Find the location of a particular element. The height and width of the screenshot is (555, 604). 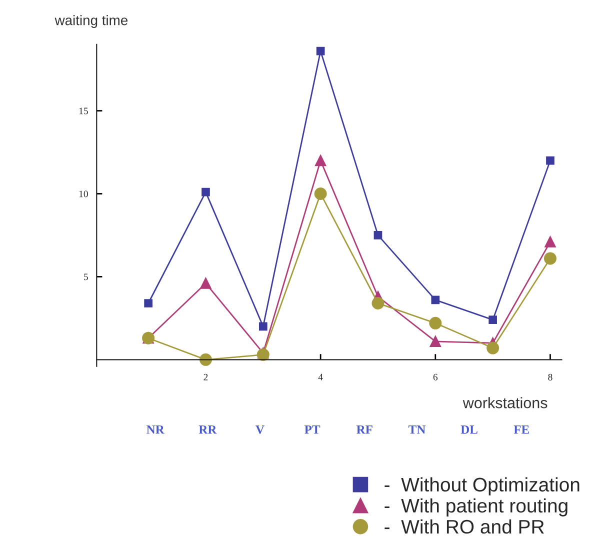

legend-label: - With RO and PR is located at coordinates (464, 526).